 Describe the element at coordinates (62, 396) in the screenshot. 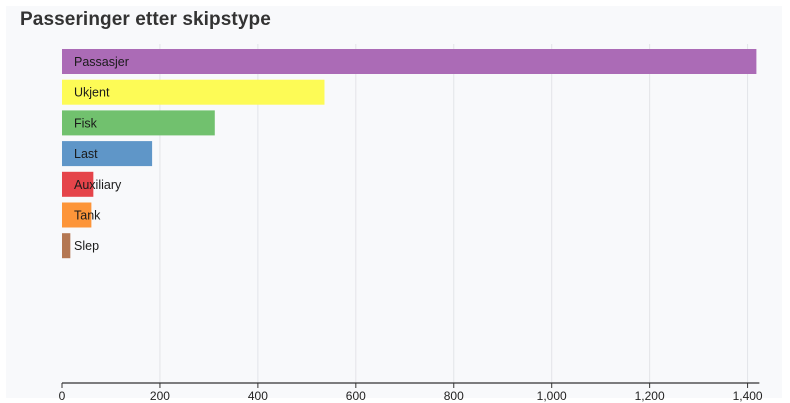

I see `x-tick-label: 0` at that location.